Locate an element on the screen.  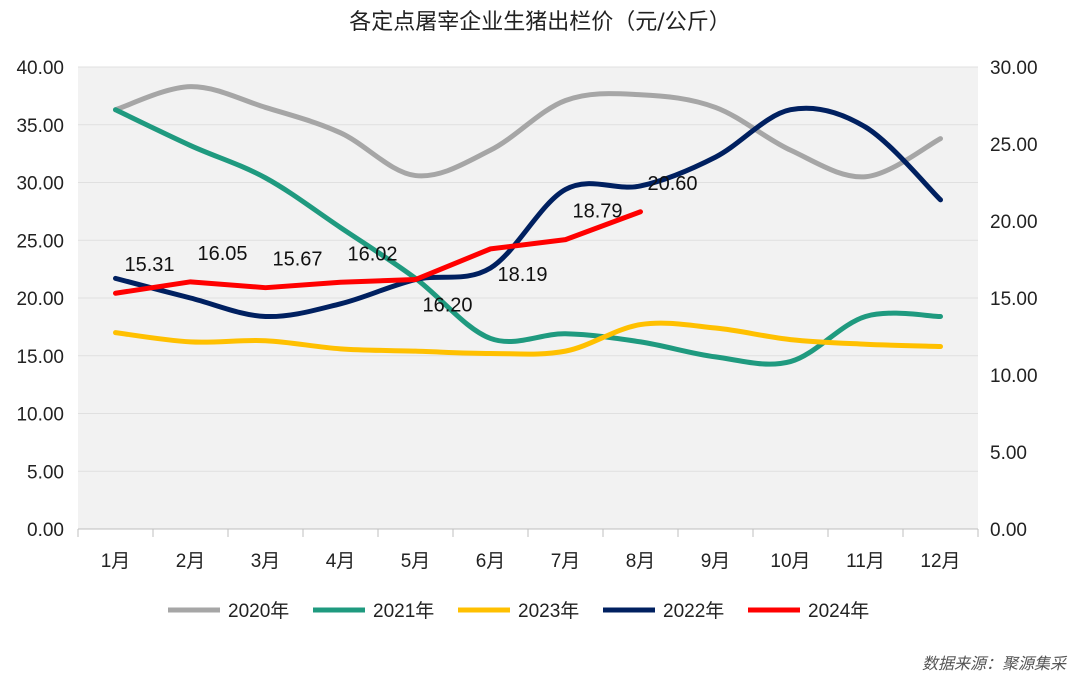
left-axis-tick-label: 5.00 is located at coordinates (45, 472).